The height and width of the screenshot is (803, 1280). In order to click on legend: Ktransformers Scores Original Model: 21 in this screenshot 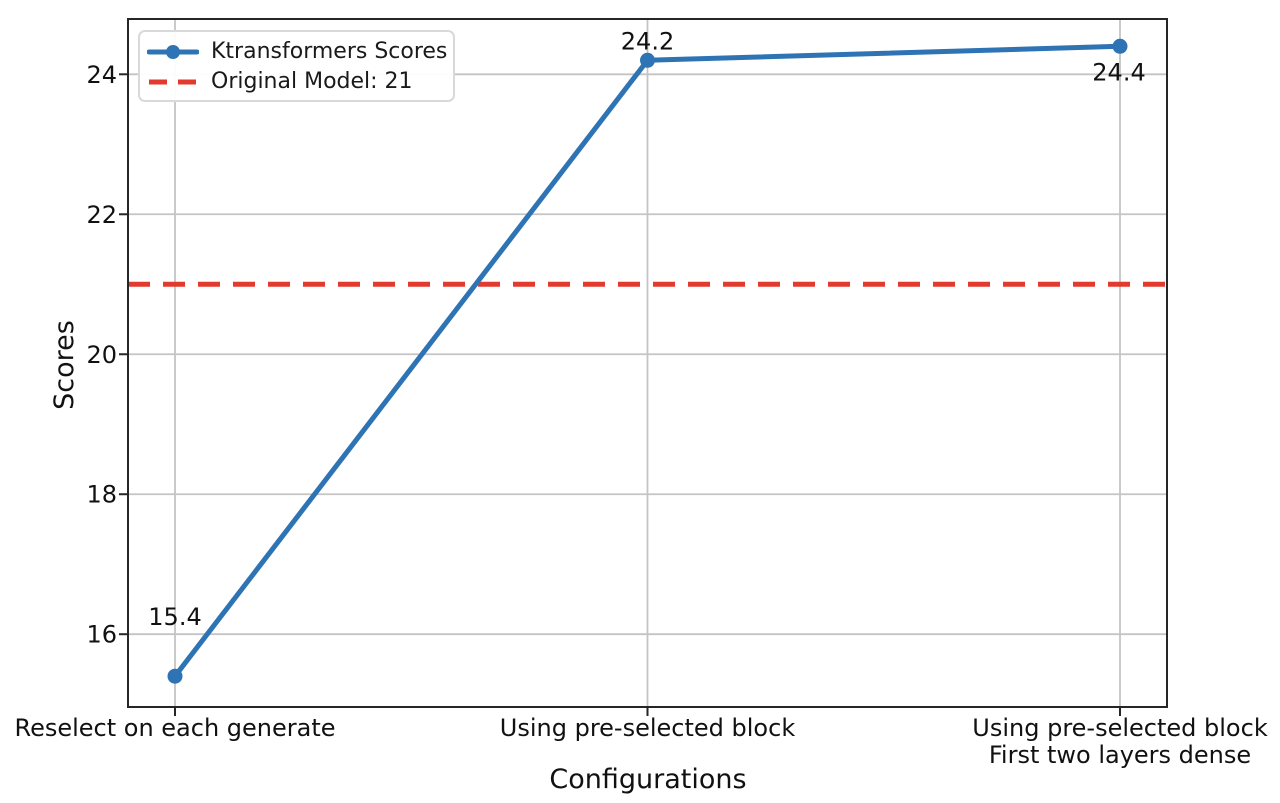, I will do `click(296, 66)`.